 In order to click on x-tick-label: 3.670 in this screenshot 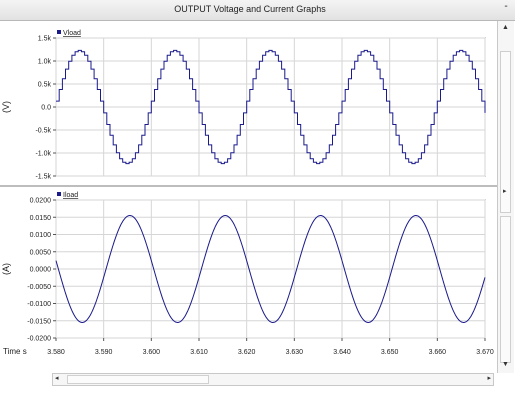, I will do `click(485, 352)`.